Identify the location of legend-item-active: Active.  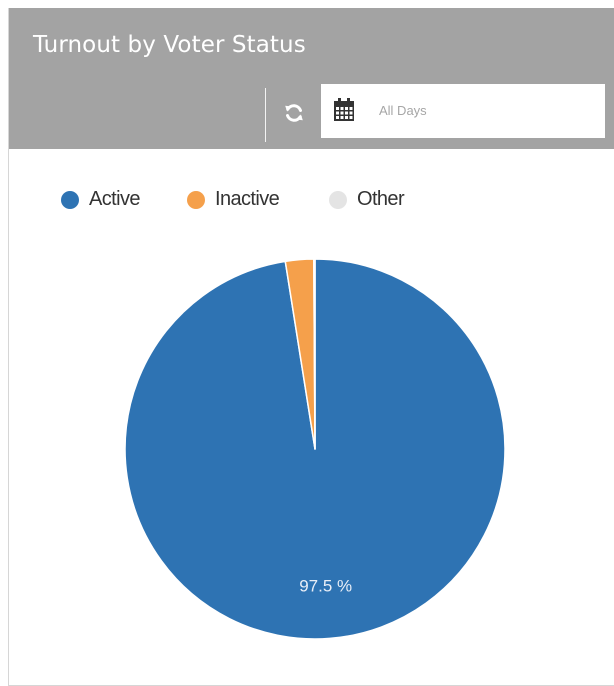
(100, 199).